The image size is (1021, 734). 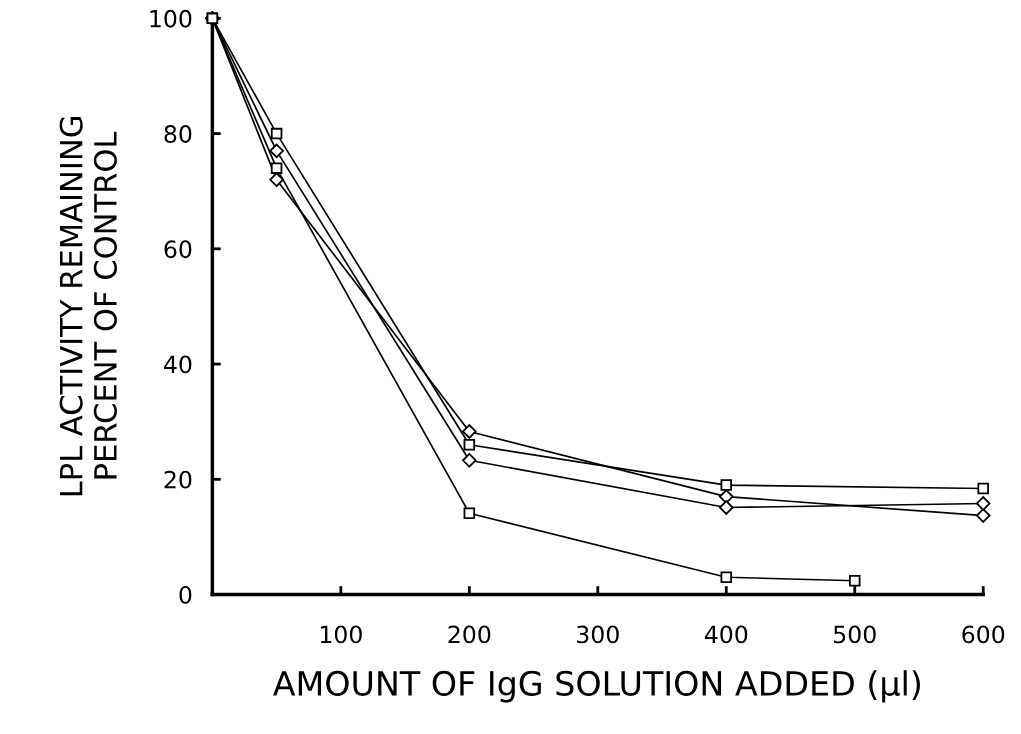 I want to click on x-tick-label: 400, so click(x=726, y=634).